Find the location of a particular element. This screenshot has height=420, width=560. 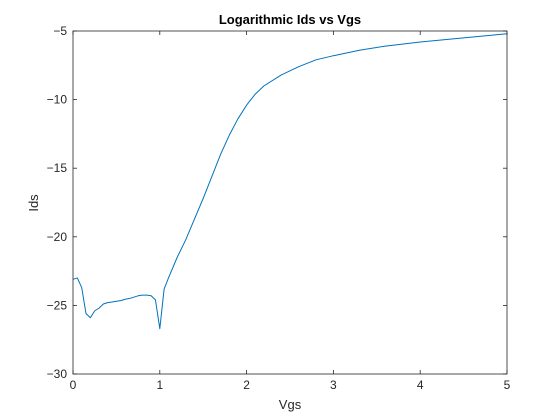

y-tick-label: −5 is located at coordinates (60, 31).